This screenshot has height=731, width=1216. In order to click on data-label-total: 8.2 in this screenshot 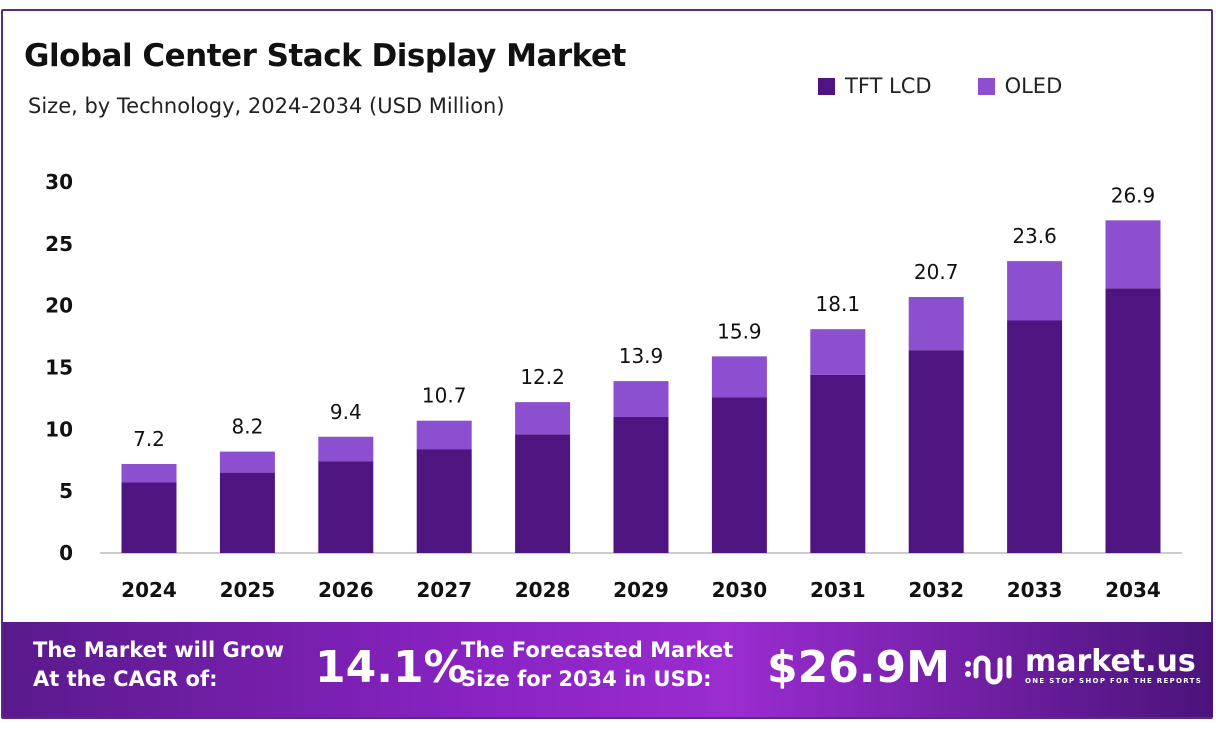, I will do `click(247, 427)`.